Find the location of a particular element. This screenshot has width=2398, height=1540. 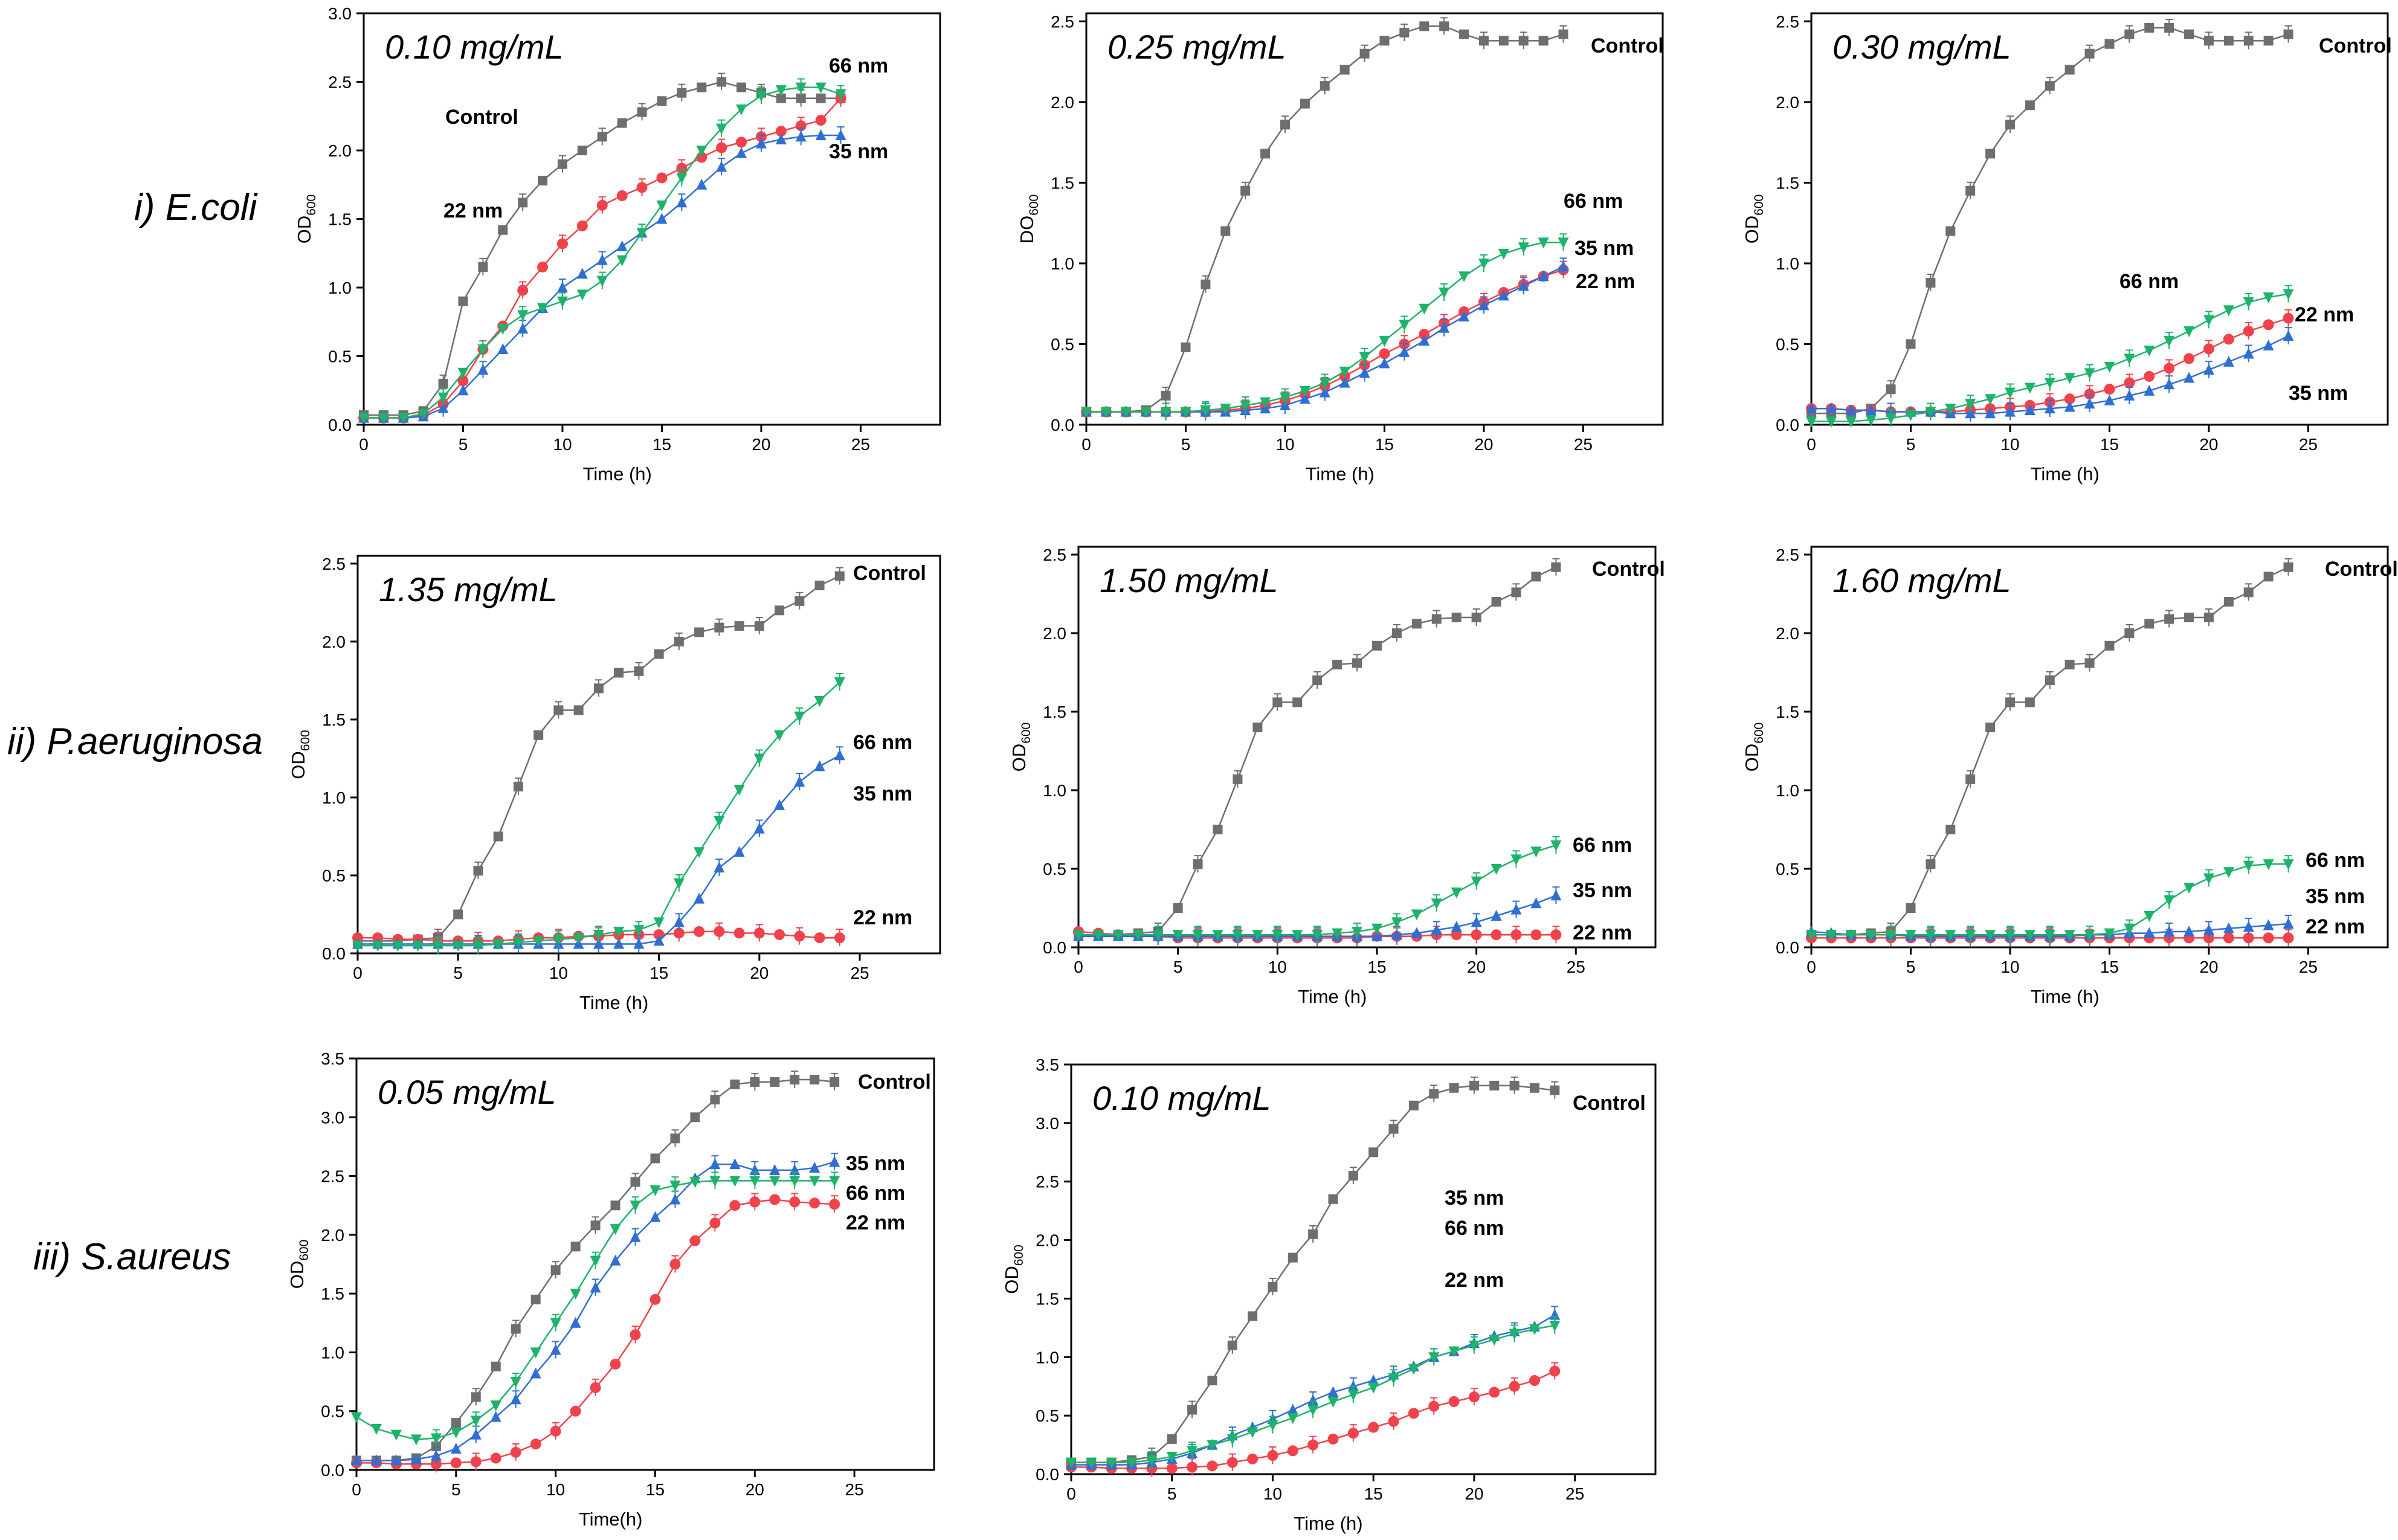

series-35-nm is located at coordinates (598, 849).